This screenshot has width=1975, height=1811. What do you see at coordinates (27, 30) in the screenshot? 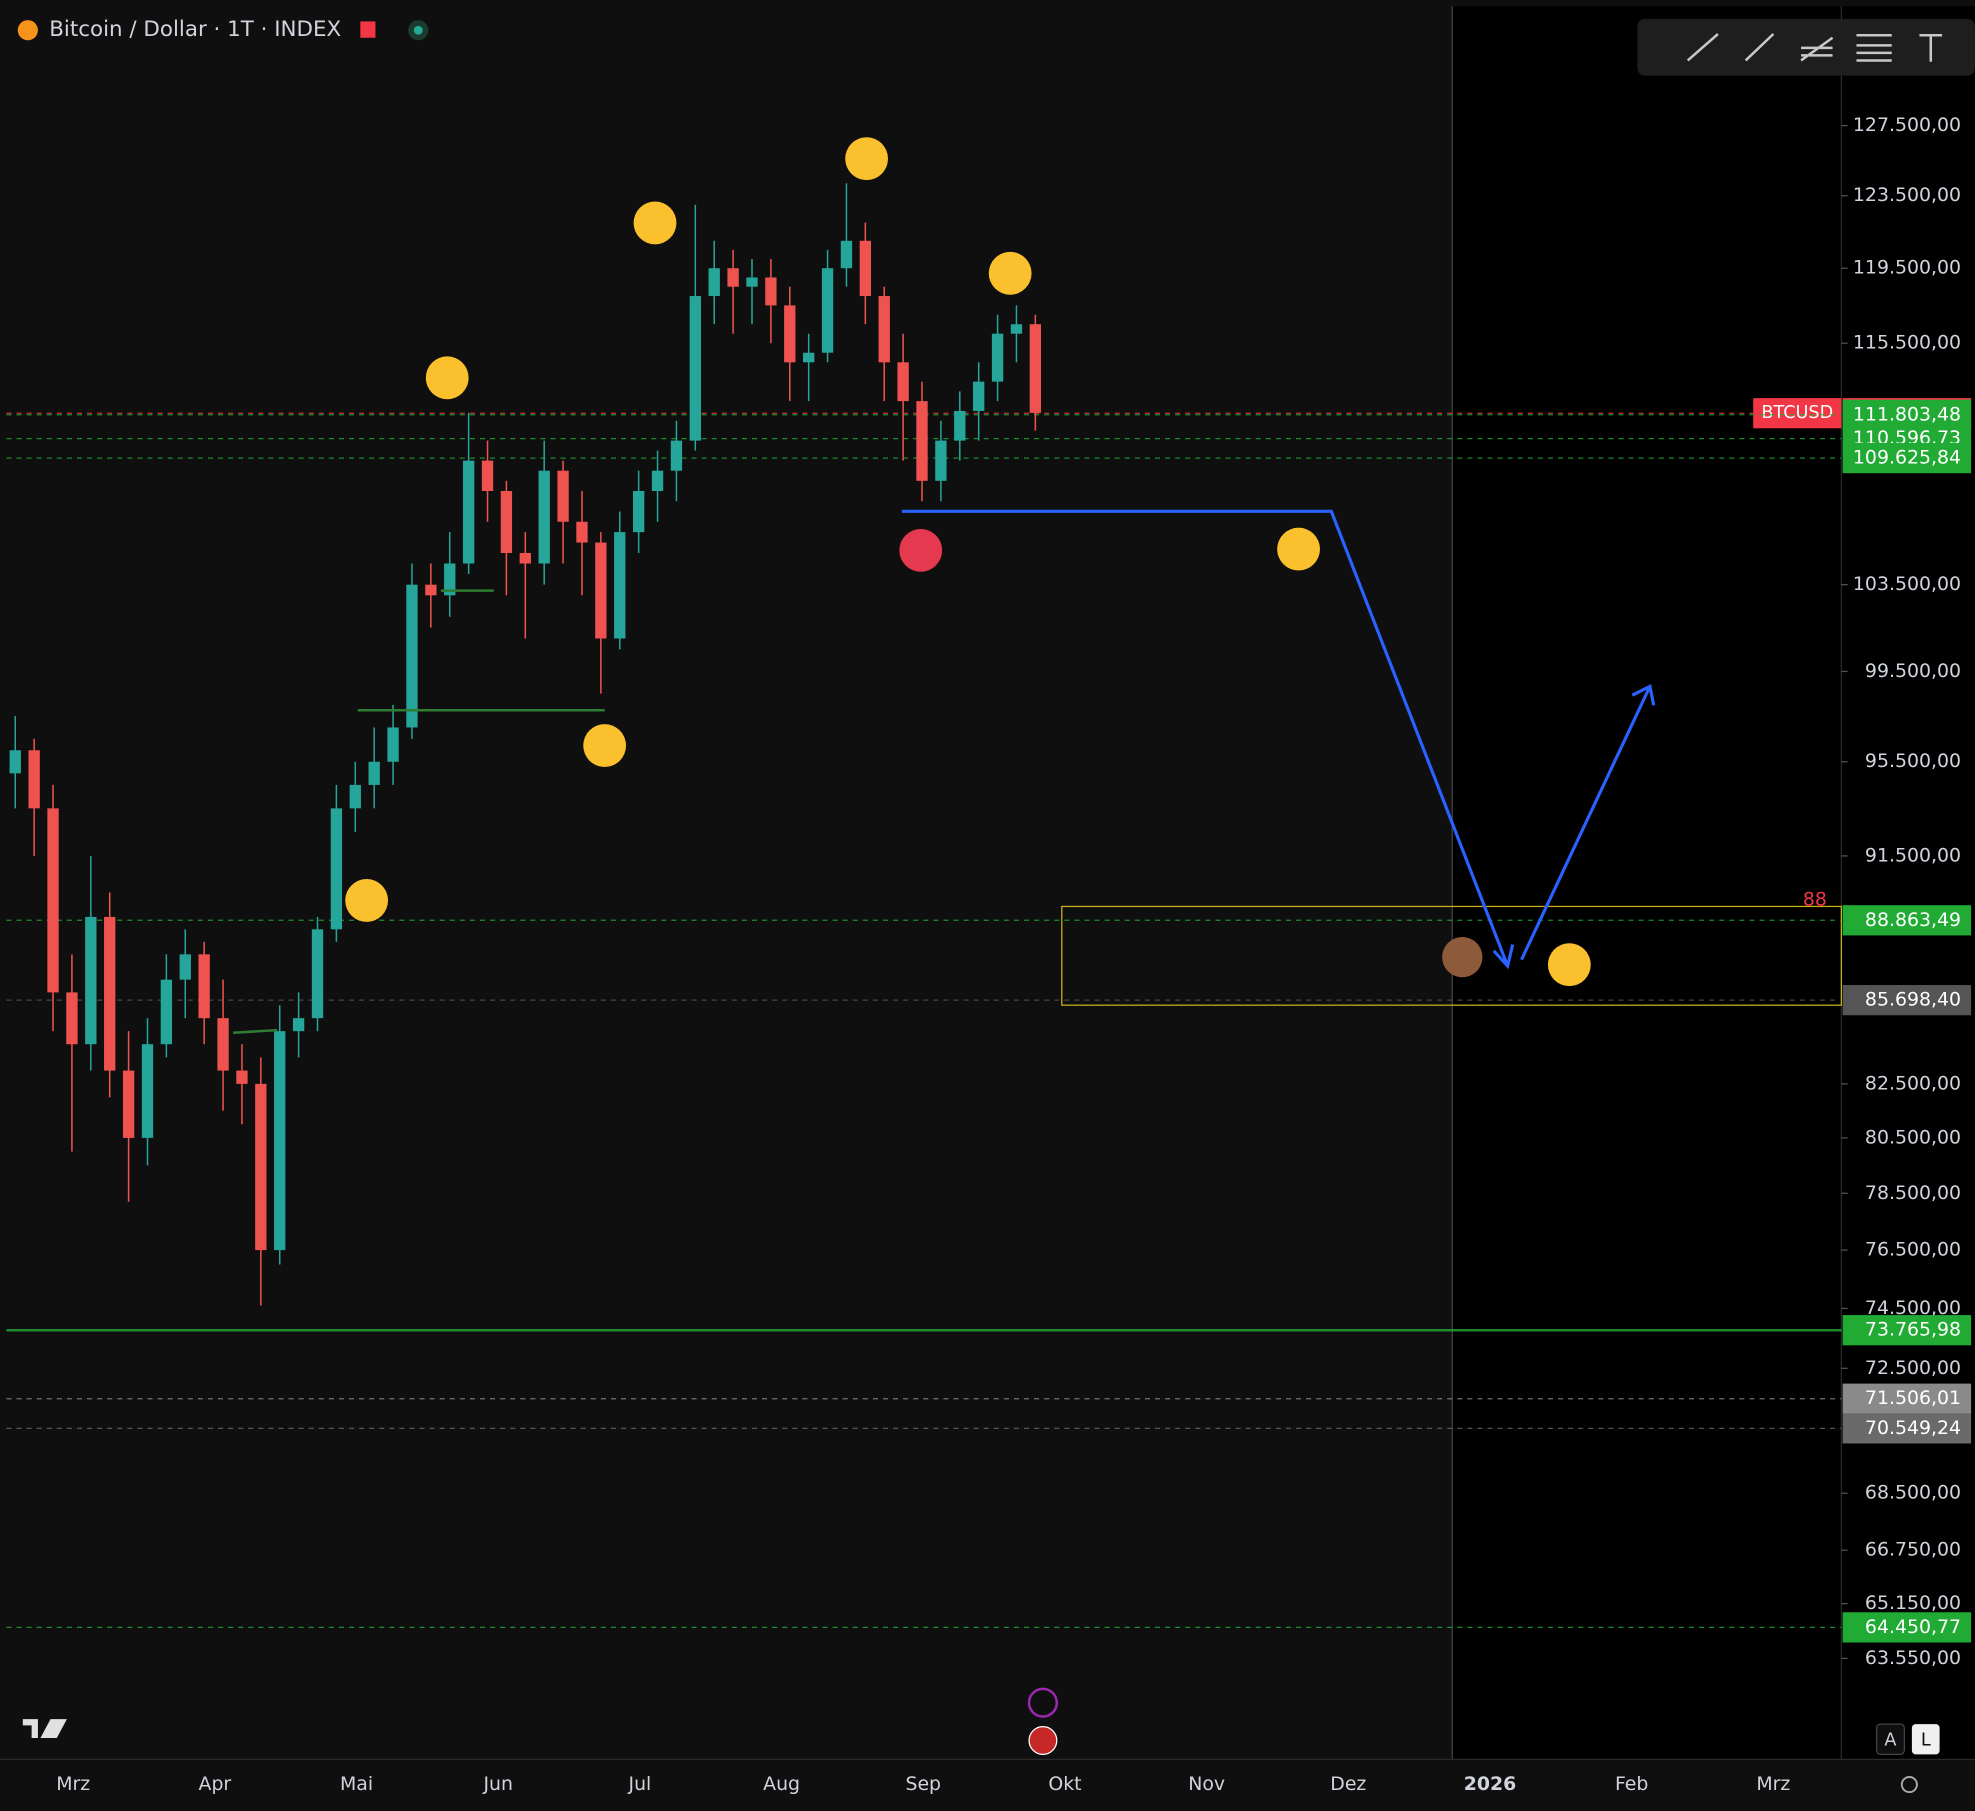
I see `btc-icon` at bounding box center [27, 30].